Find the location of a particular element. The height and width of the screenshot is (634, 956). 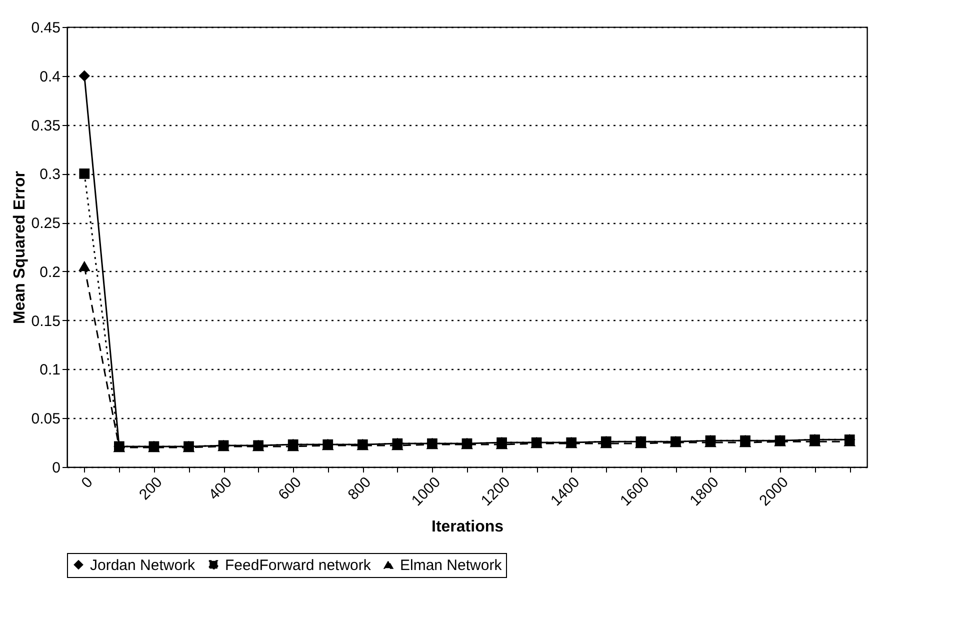

legend-label: FeedForward network is located at coordinates (298, 565).